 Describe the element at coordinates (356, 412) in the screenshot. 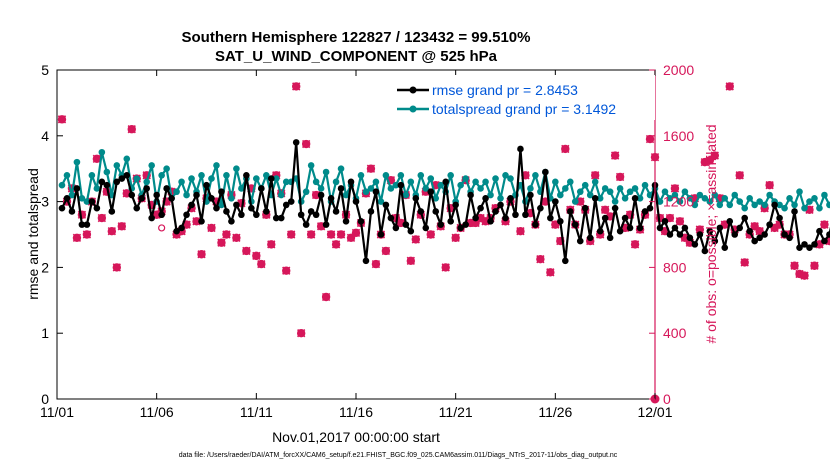

I see `x-tick-label: 11/16` at that location.